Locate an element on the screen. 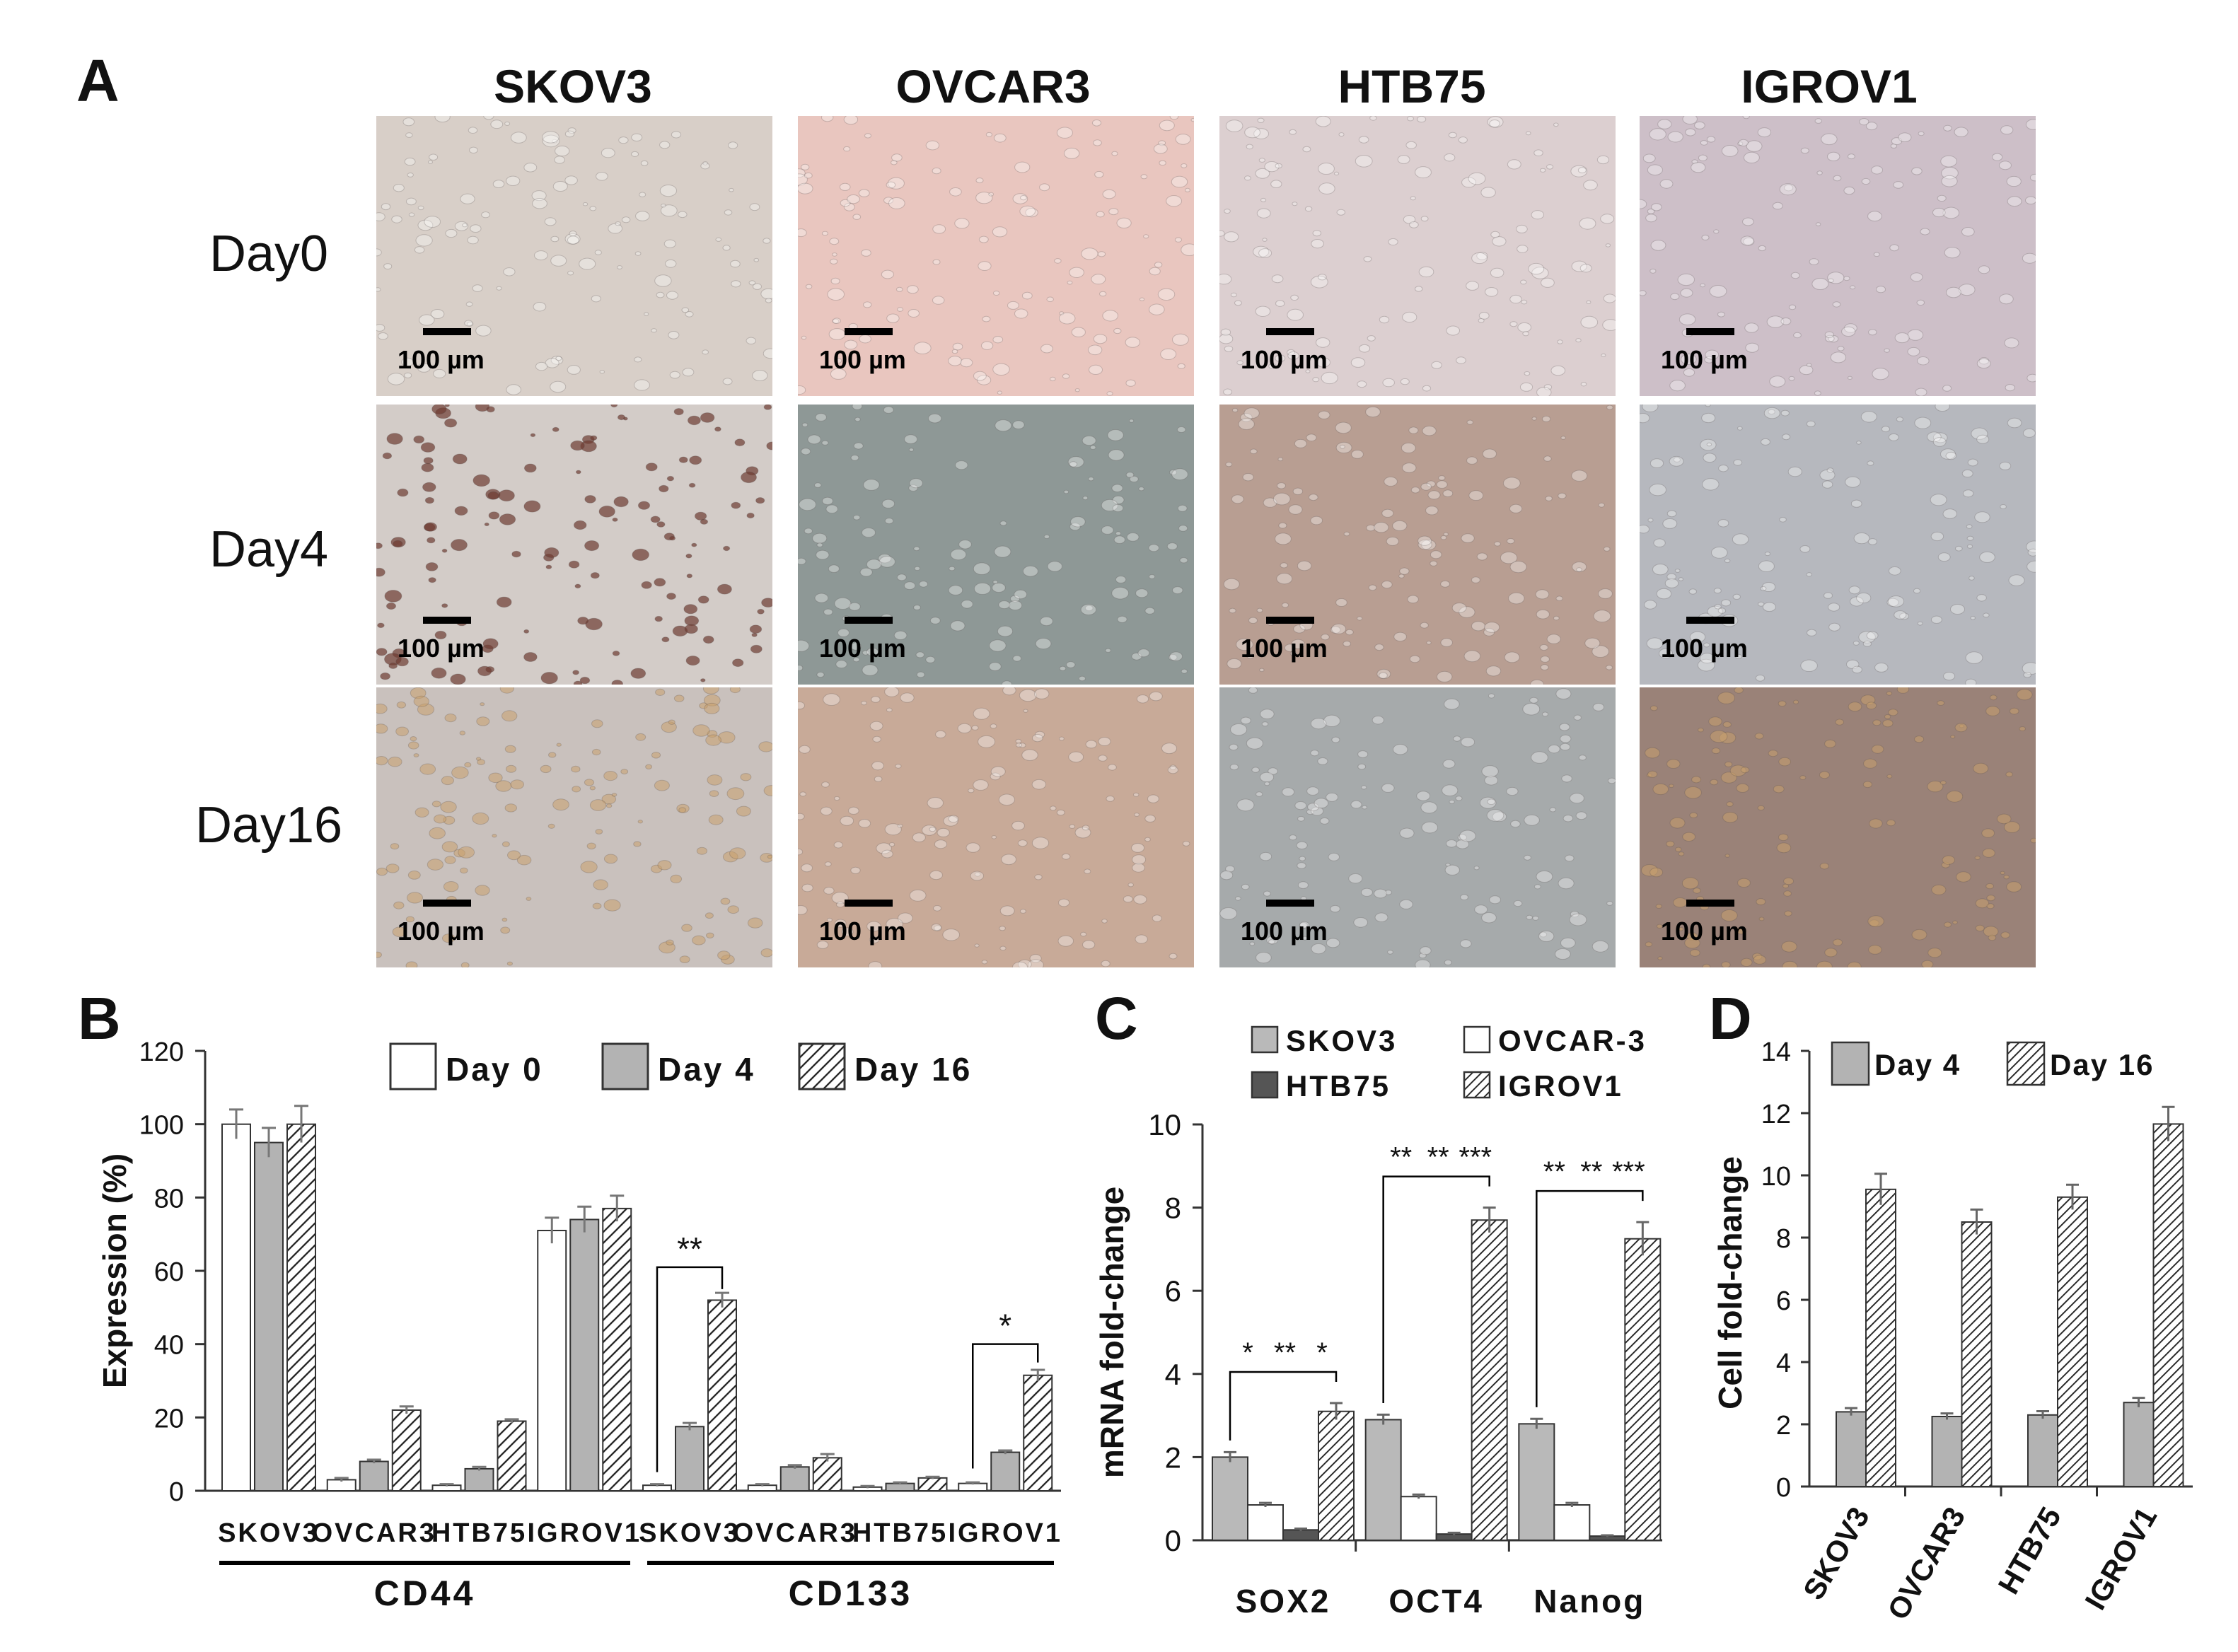 Image resolution: width=2238 pixels, height=1652 pixels. micrograph-igrov1-day16: 100 µm is located at coordinates (1838, 827).